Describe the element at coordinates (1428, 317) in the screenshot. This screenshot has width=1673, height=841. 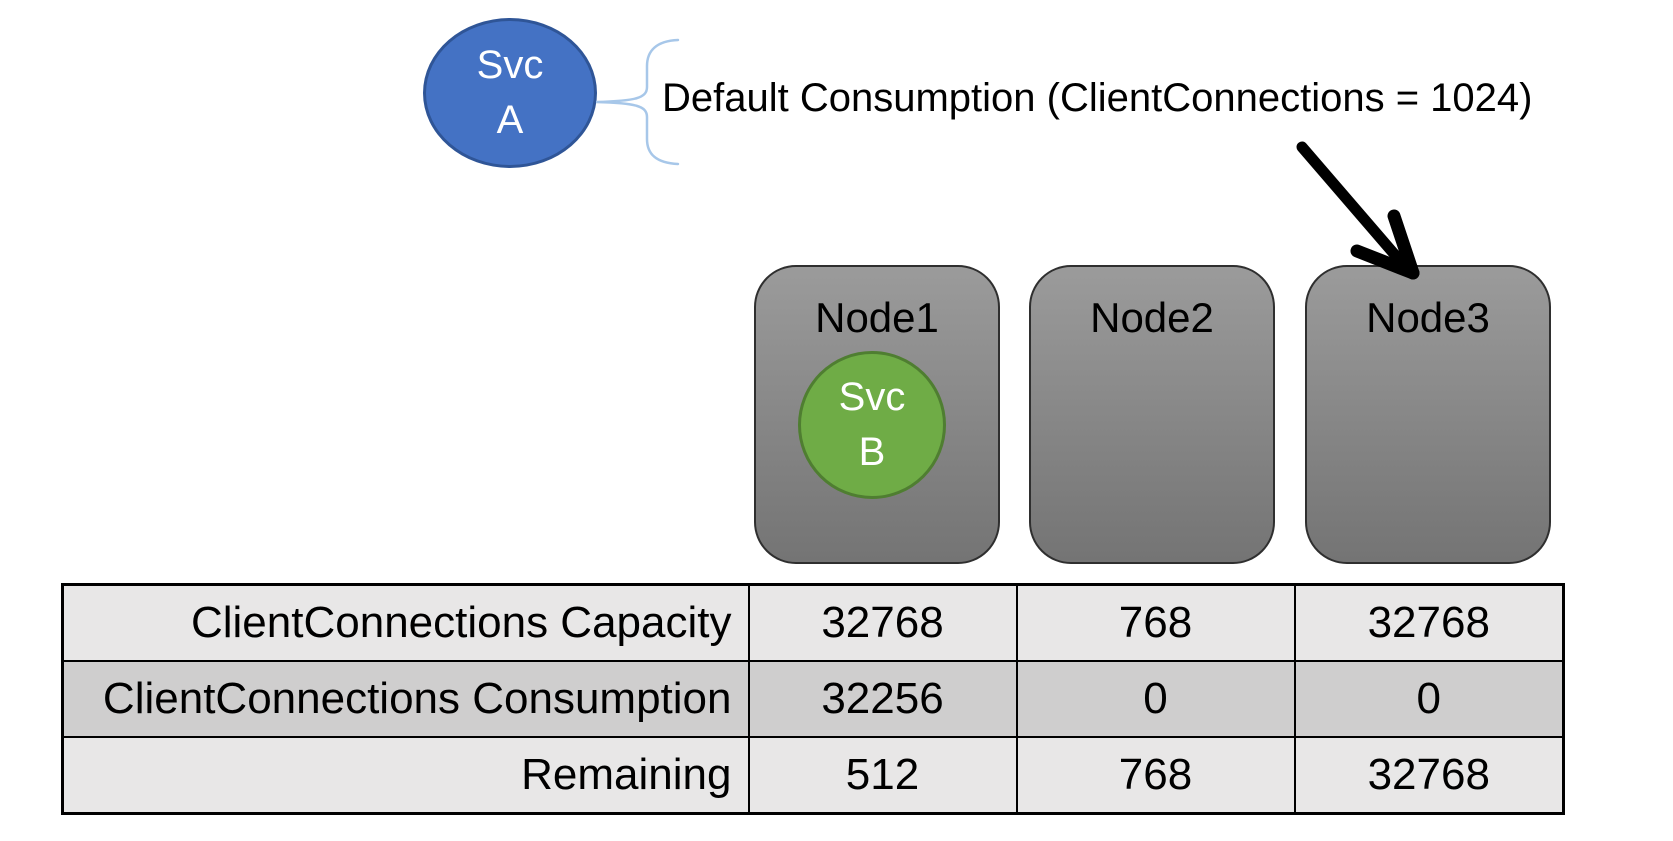
I see `node-label-3: Node3` at that location.